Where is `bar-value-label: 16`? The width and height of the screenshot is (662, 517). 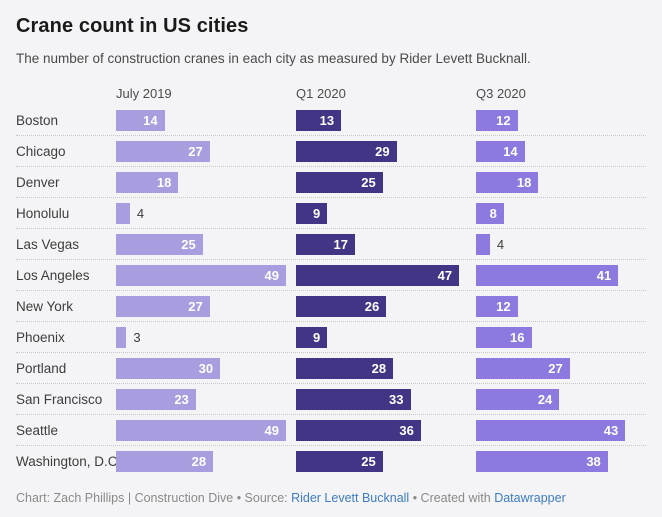 bar-value-label: 16 is located at coordinates (517, 337).